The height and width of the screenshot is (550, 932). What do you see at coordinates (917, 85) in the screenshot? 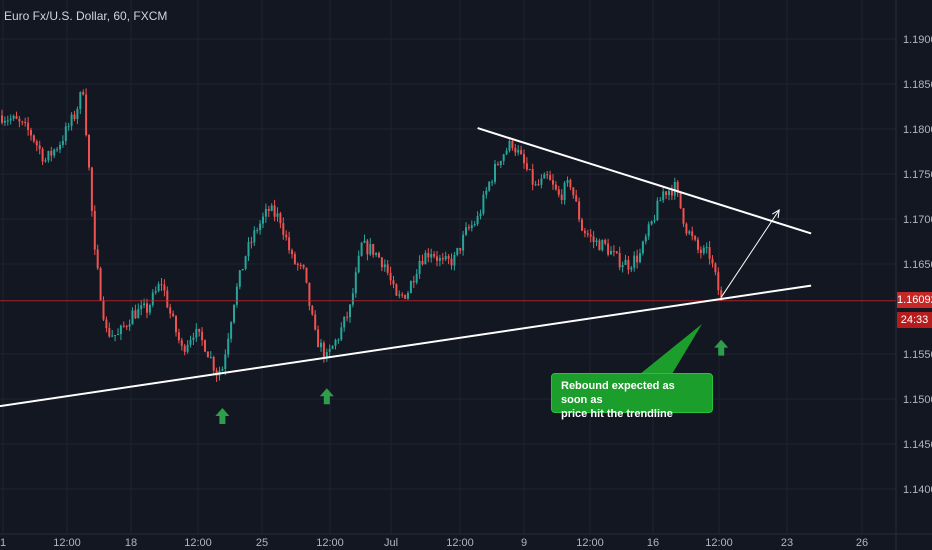
I see `price-tick-label: 1.18500` at bounding box center [917, 85].